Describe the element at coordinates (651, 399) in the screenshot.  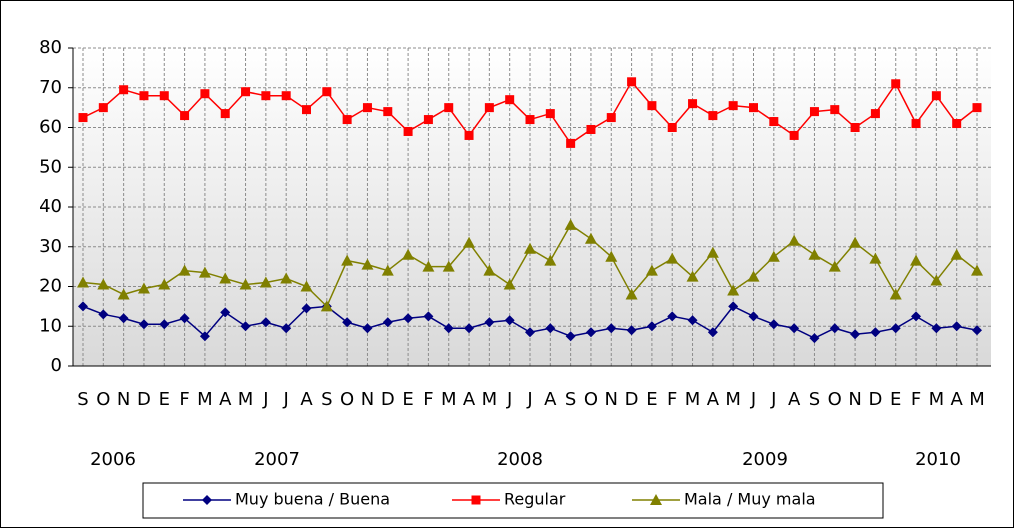
I see `x-tick-label: E` at that location.